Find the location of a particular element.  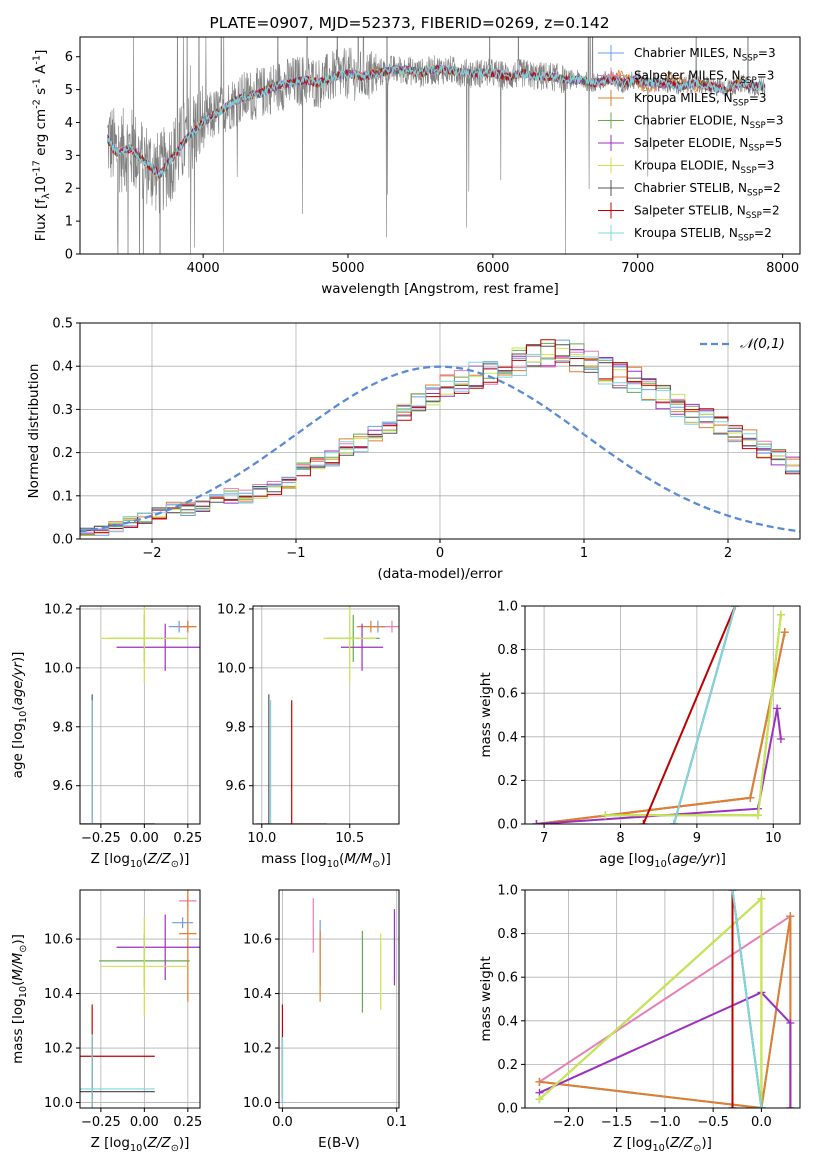

legend-entry: Chabrier MILES, NSSP=3 is located at coordinates (705, 55).